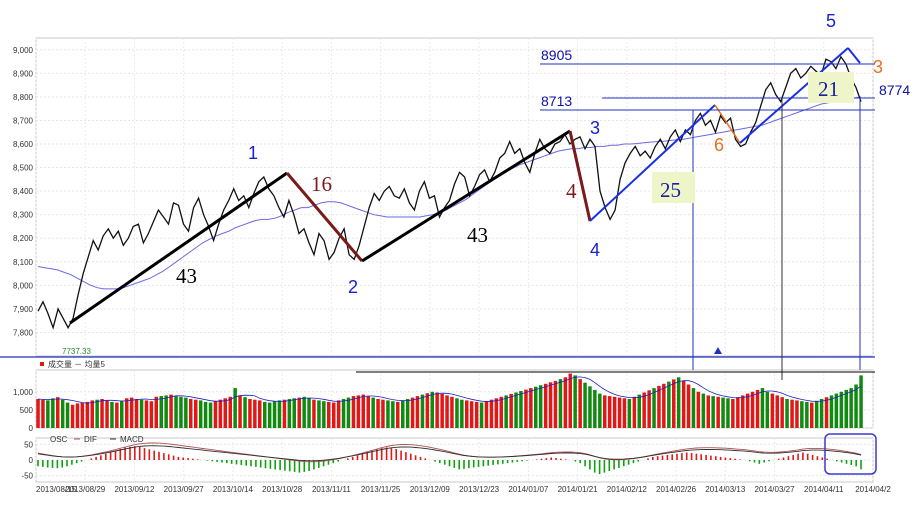 This screenshot has height=508, width=923. I want to click on macd-y-tick-label: 50, so click(28, 444).